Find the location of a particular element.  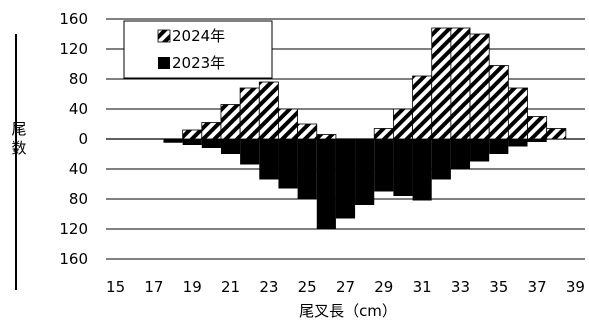

x-axis-title: 尾叉長（cm） is located at coordinates (348, 311).